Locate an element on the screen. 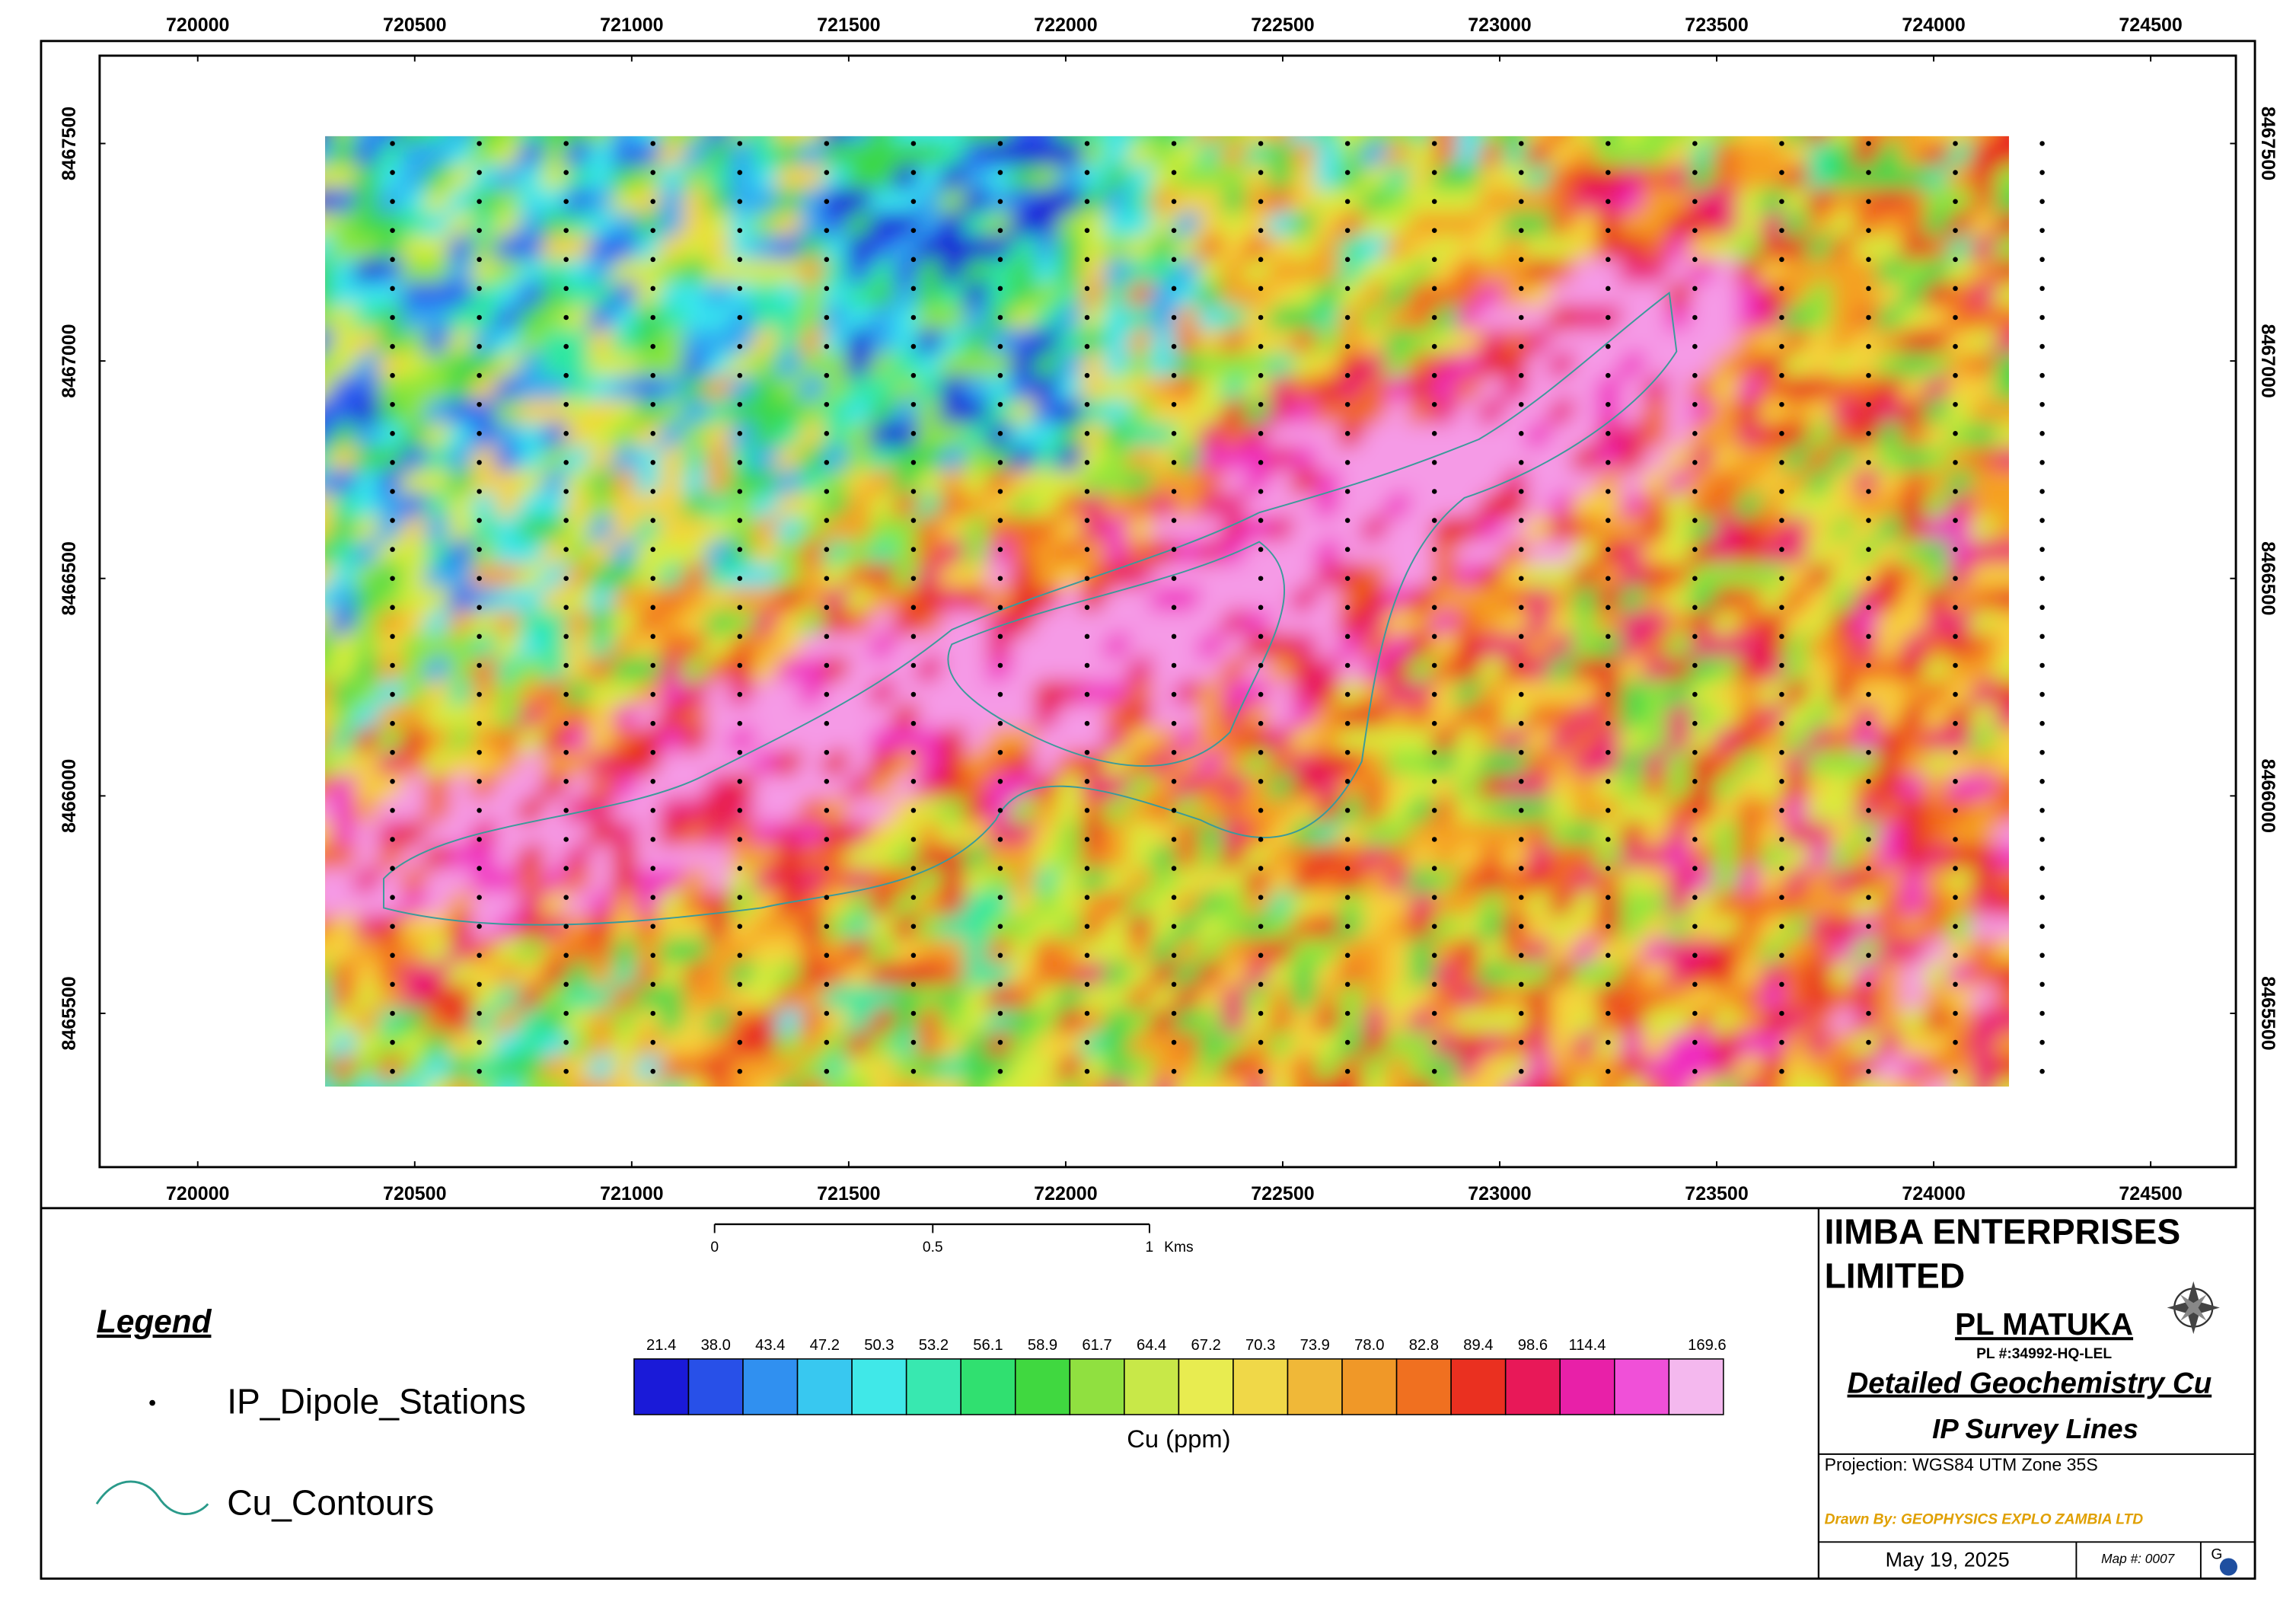 This screenshot has width=2296, height=1624. x-tick-label: 721500 is located at coordinates (849, 25).